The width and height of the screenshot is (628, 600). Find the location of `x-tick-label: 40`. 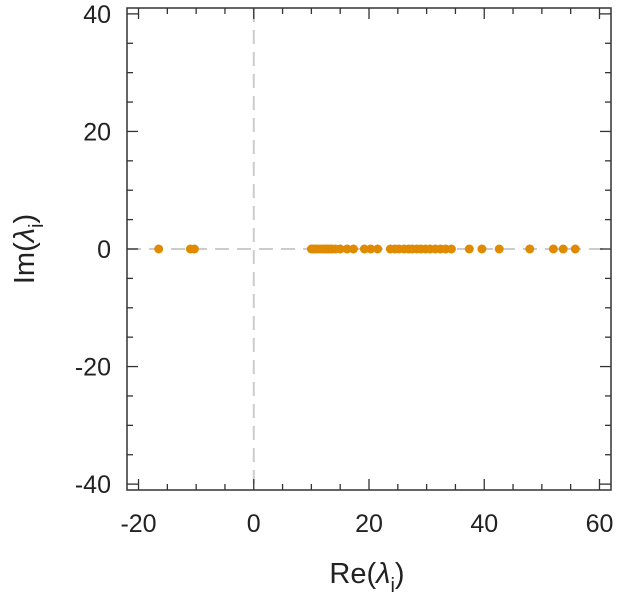

x-tick-label: 40 is located at coordinates (484, 524).